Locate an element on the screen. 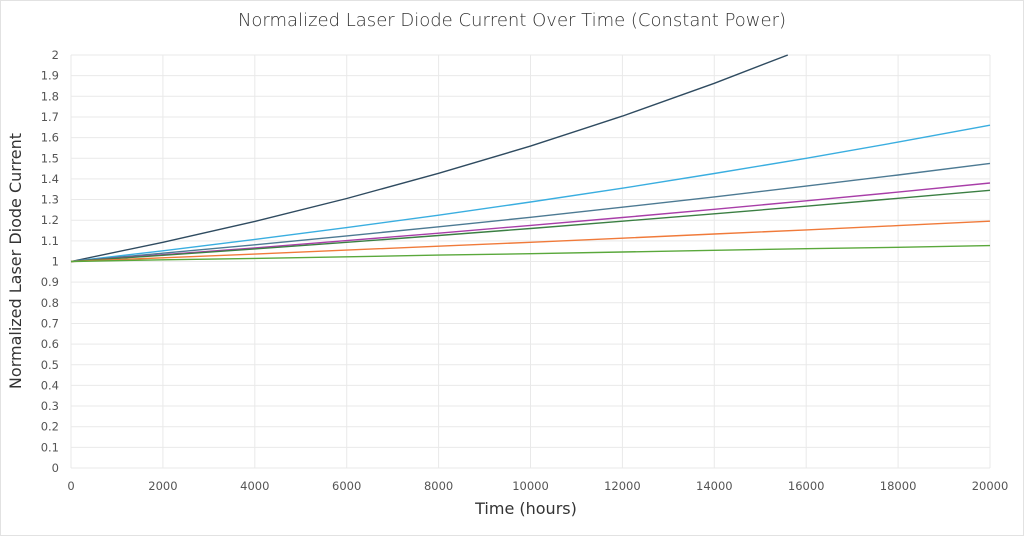  x-tick-label: 4000 is located at coordinates (254, 486).